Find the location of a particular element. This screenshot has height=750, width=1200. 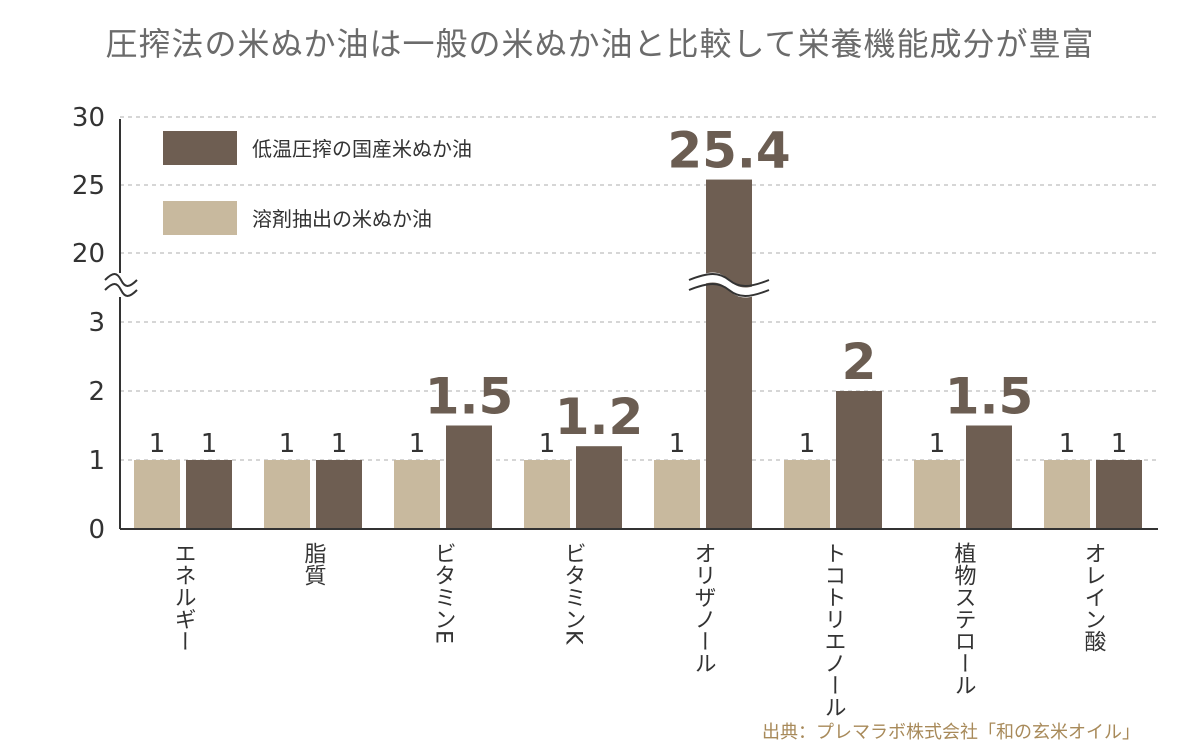

y-tick-label: 2 is located at coordinates (96, 392).